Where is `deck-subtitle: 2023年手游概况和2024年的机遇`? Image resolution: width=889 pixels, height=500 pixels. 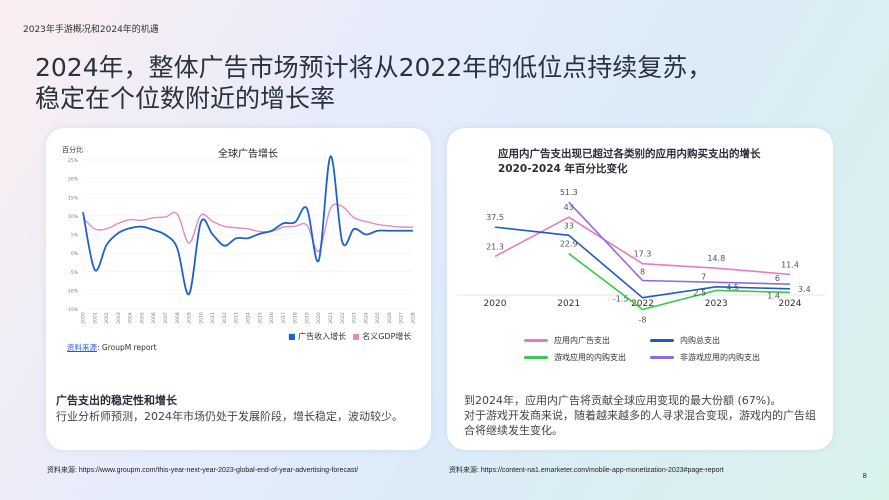 deck-subtitle: 2023年手游概况和2024年的机遇 is located at coordinates (91, 30).